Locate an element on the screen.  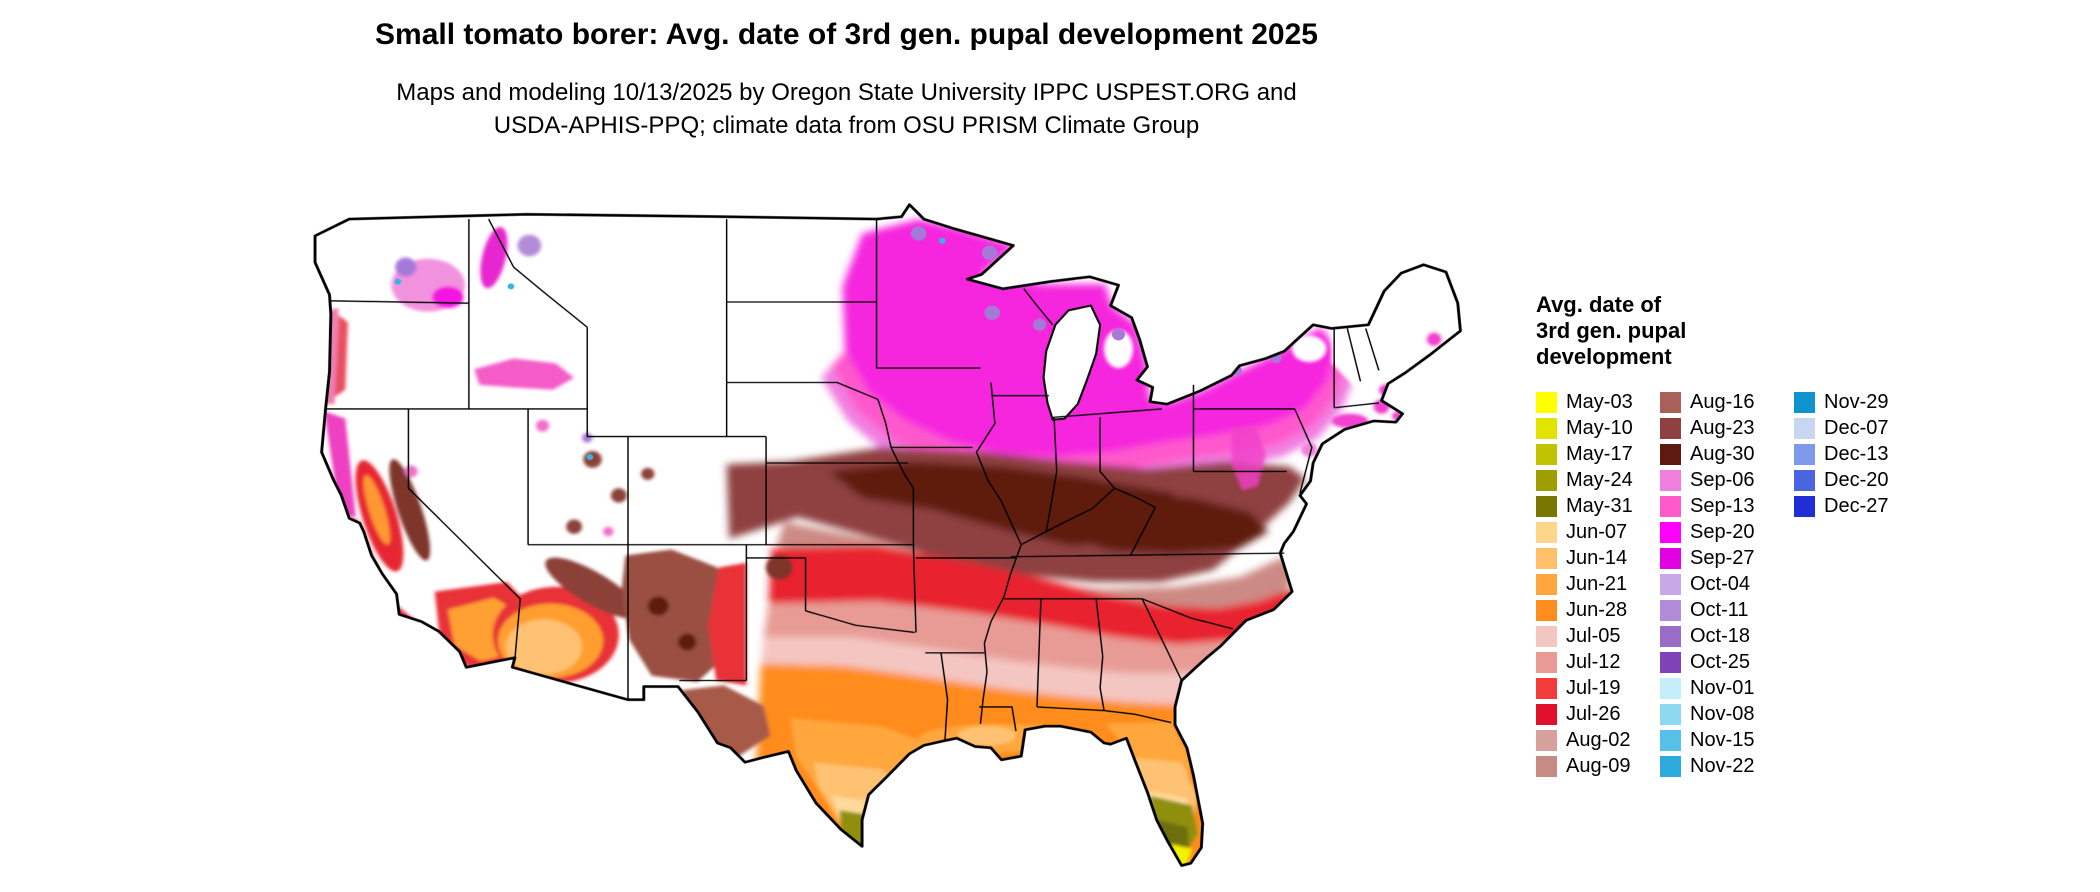
legend-entry: Dec-07 is located at coordinates (1856, 428).